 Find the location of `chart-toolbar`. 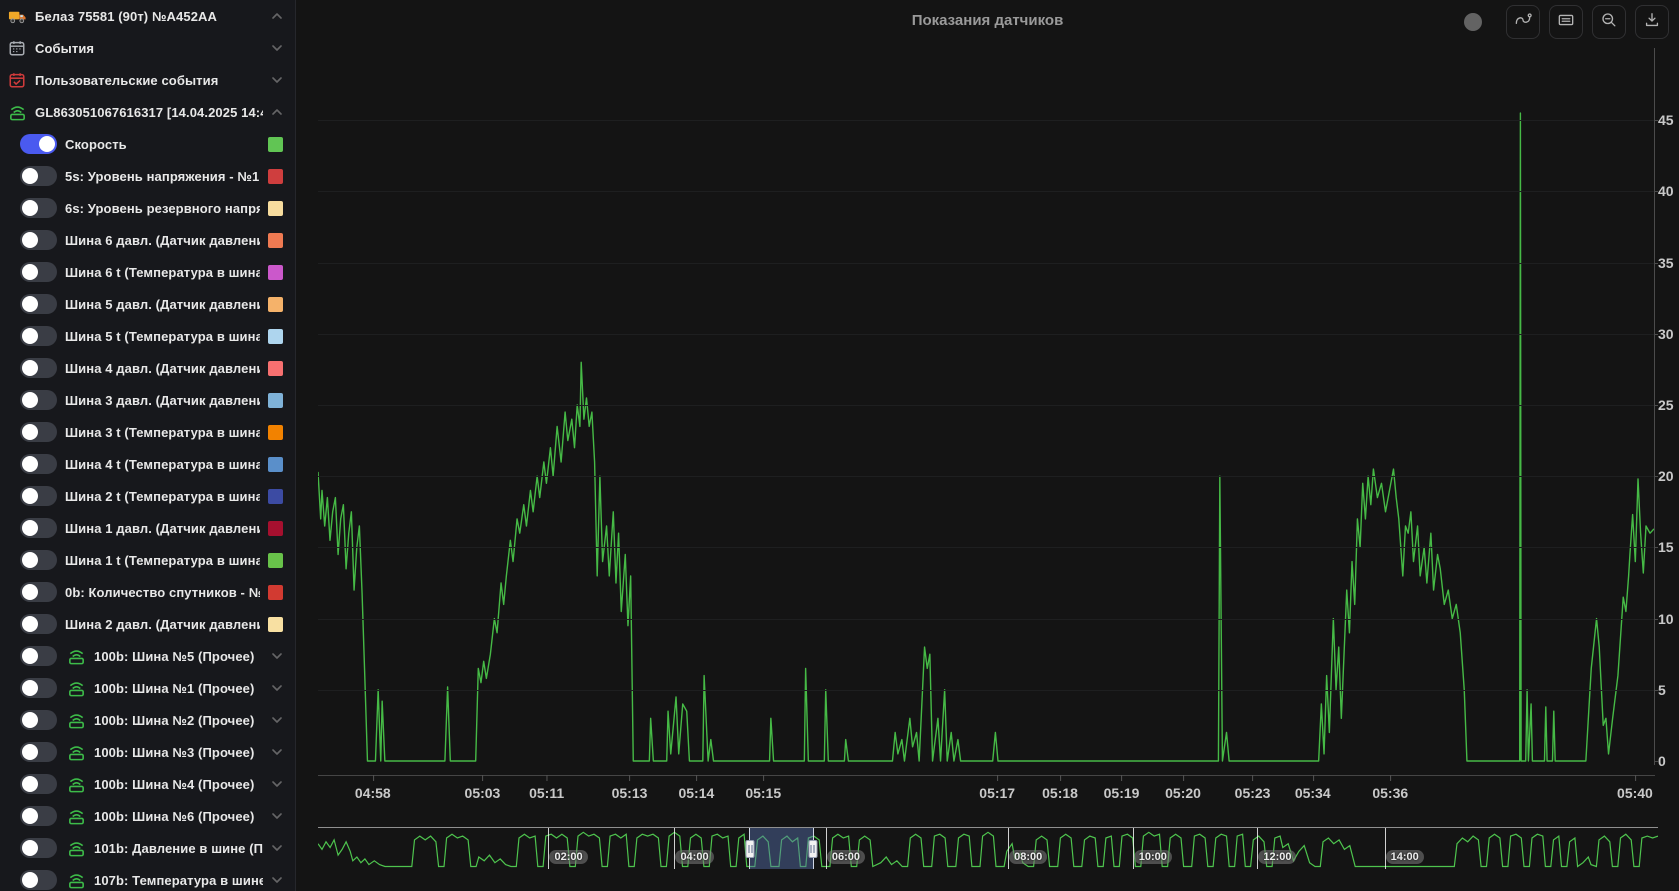

chart-toolbar is located at coordinates (1566, 22).